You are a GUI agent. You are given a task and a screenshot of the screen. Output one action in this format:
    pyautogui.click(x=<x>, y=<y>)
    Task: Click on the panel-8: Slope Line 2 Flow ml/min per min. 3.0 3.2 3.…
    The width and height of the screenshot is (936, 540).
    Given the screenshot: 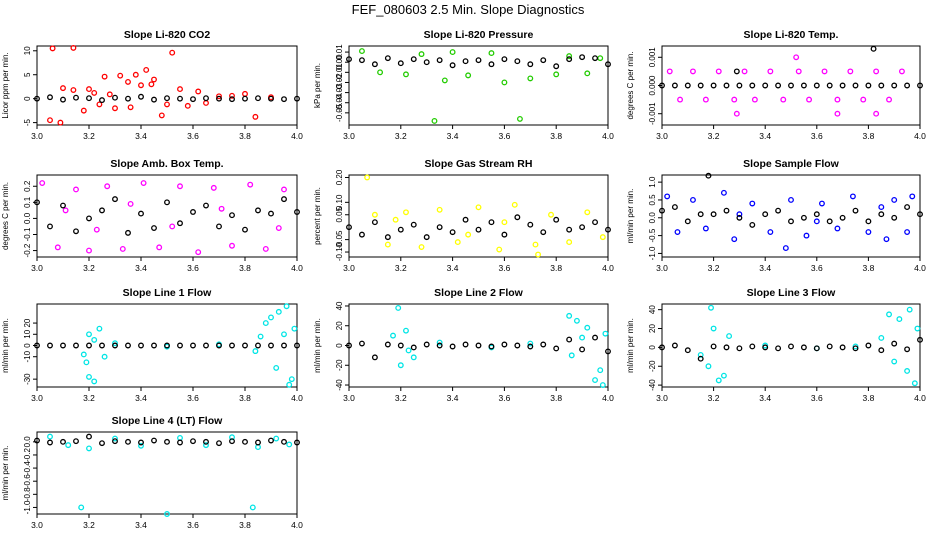 What is the action you would take?
    pyautogui.click(x=463, y=345)
    